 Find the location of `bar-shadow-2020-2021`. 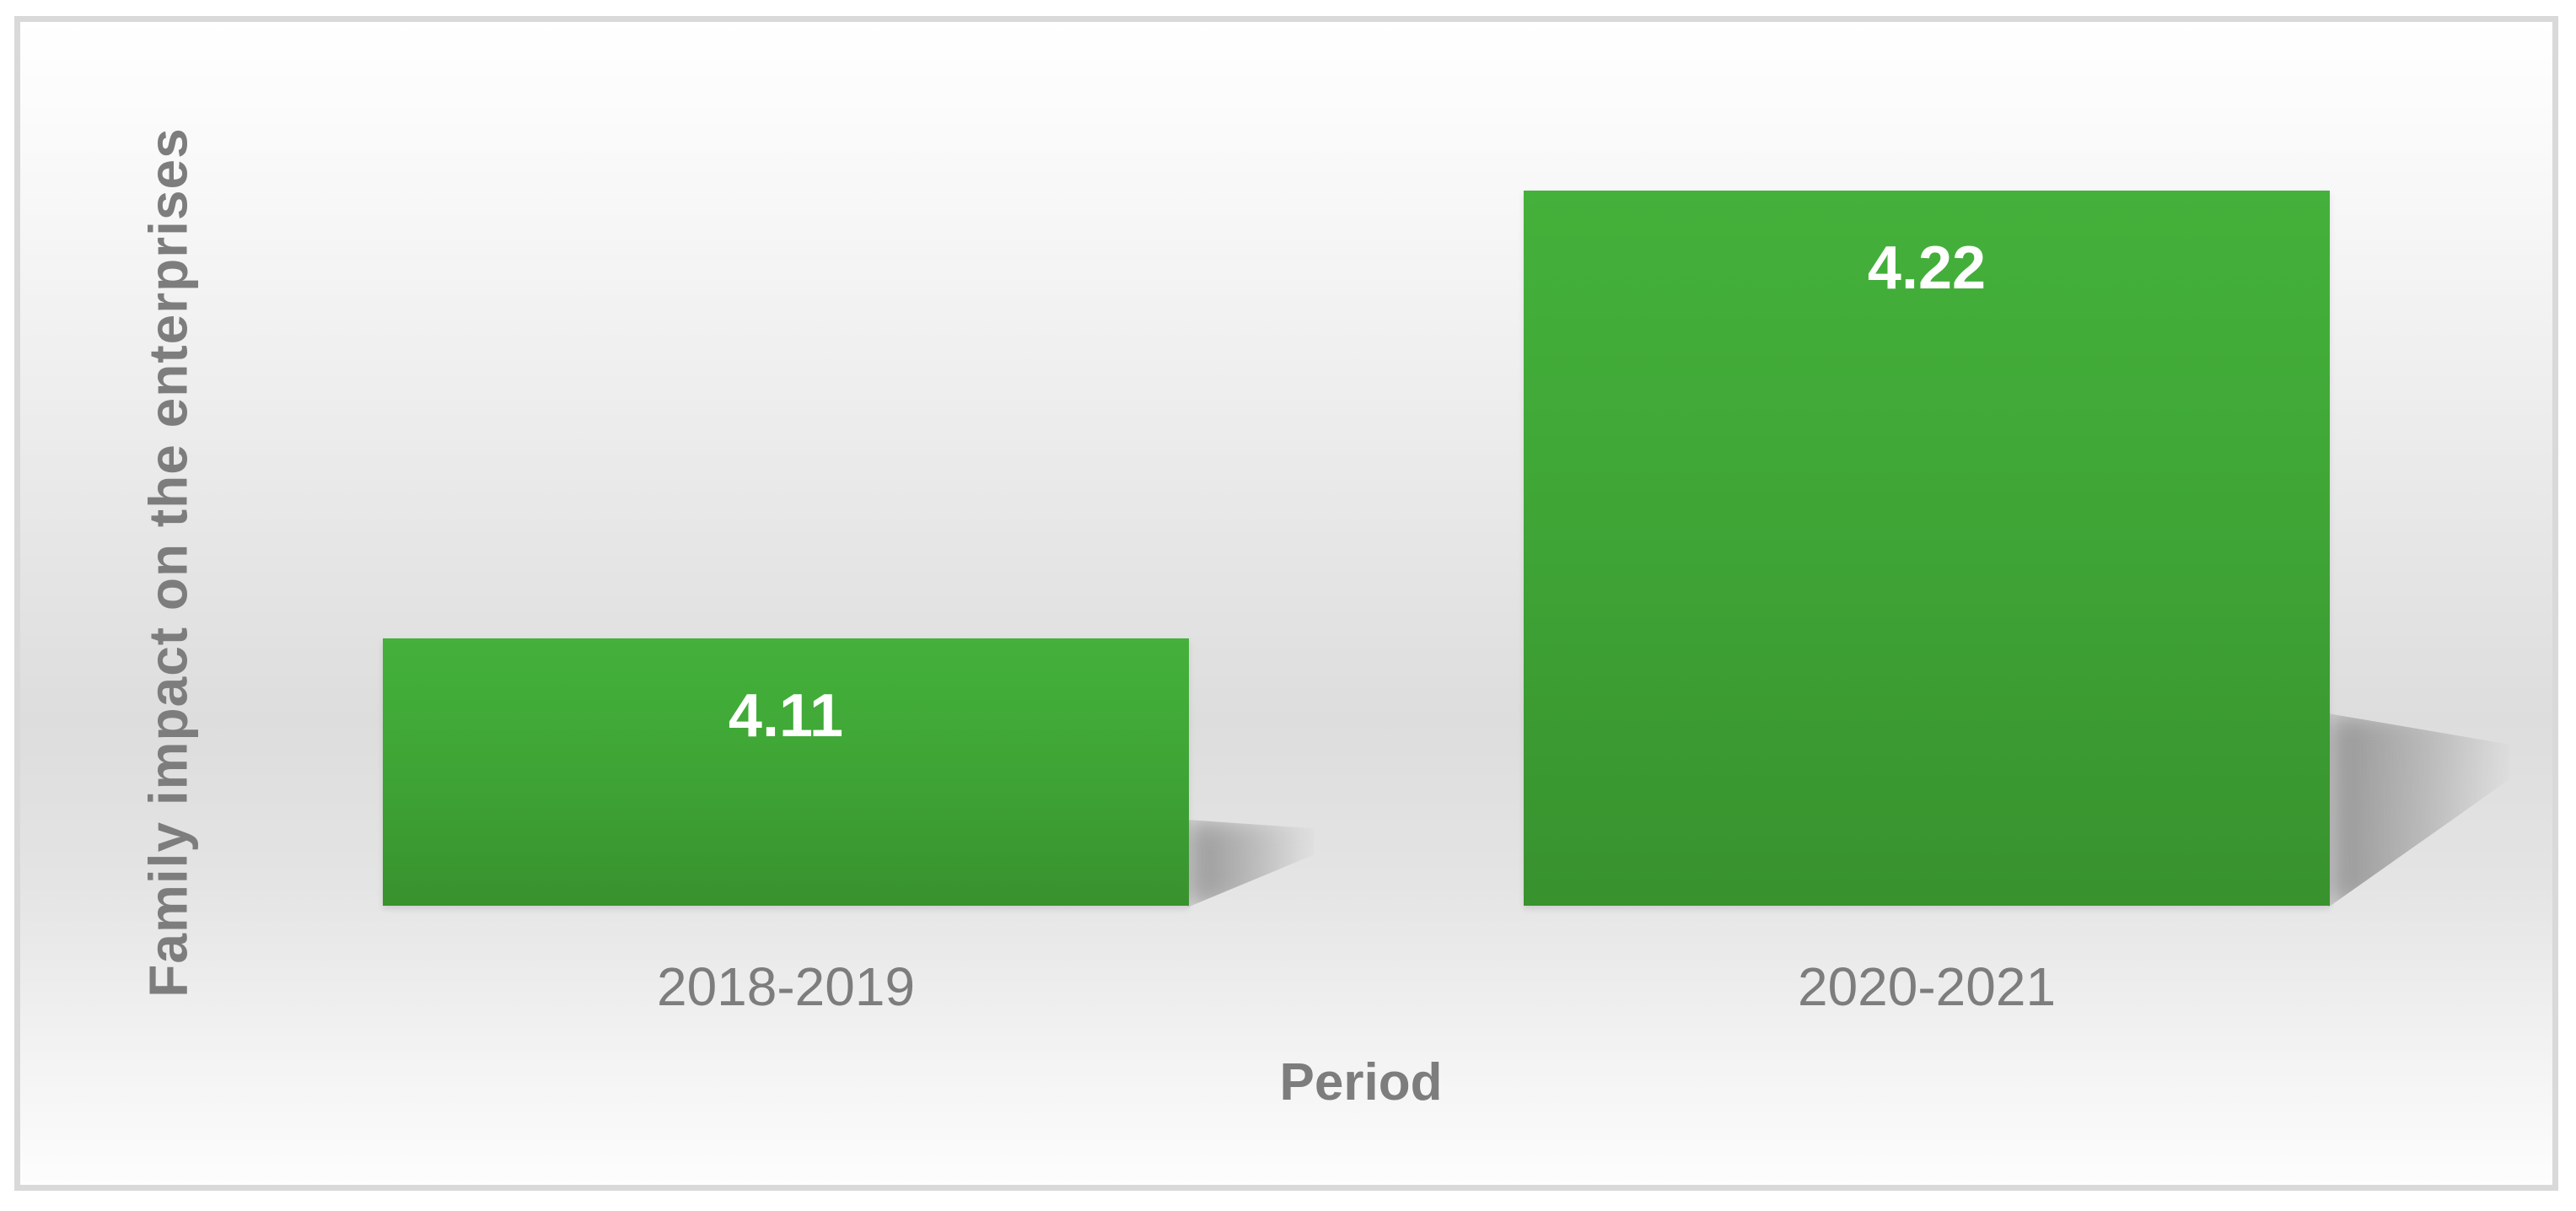

bar-shadow-2020-2021 is located at coordinates (2418, 810).